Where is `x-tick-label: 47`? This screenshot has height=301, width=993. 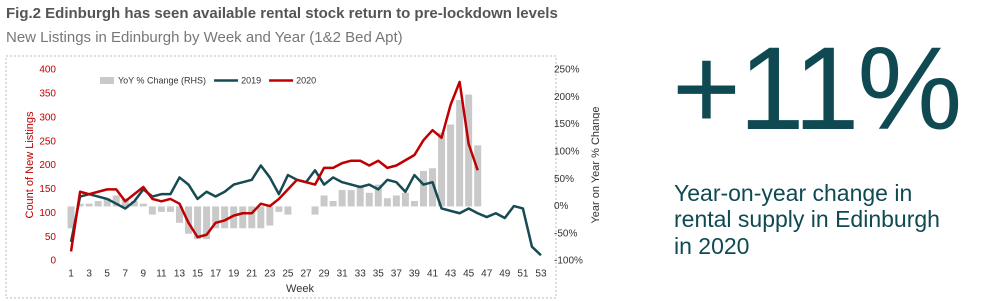 x-tick-label: 47 is located at coordinates (487, 274).